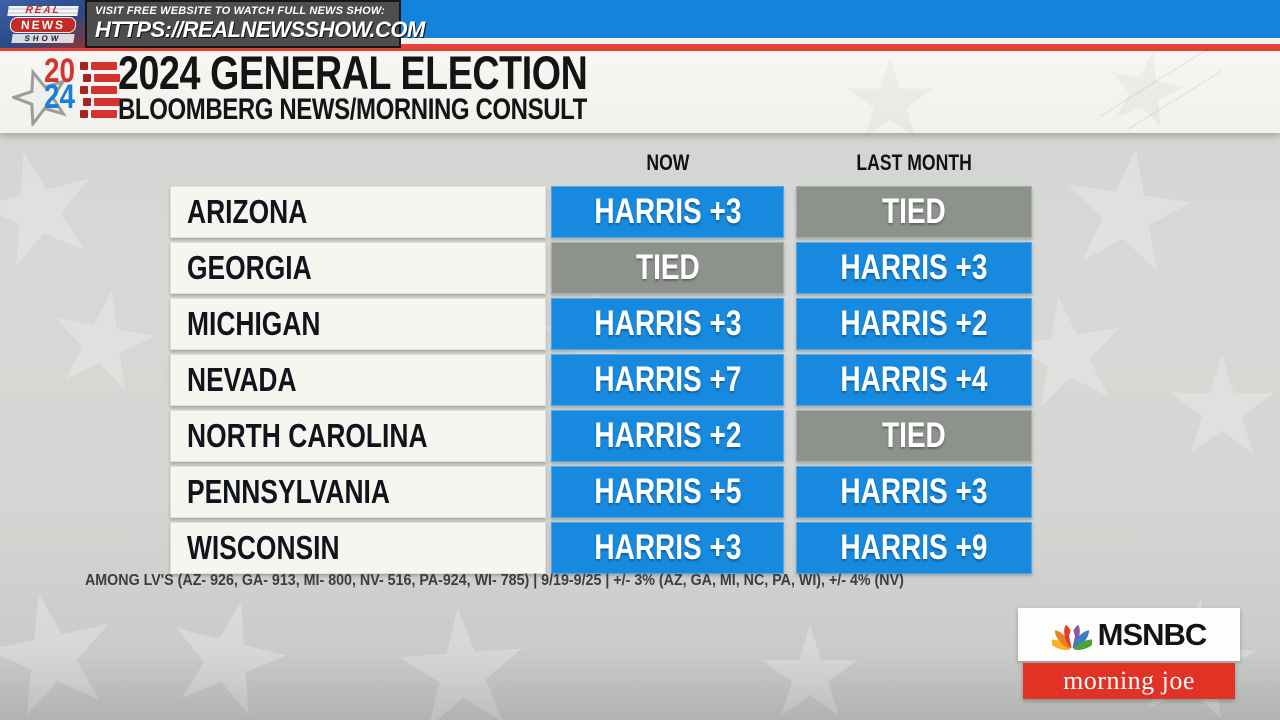 This screenshot has width=1280, height=720. What do you see at coordinates (667, 380) in the screenshot?
I see `now-result-cell: HARRIS +7` at bounding box center [667, 380].